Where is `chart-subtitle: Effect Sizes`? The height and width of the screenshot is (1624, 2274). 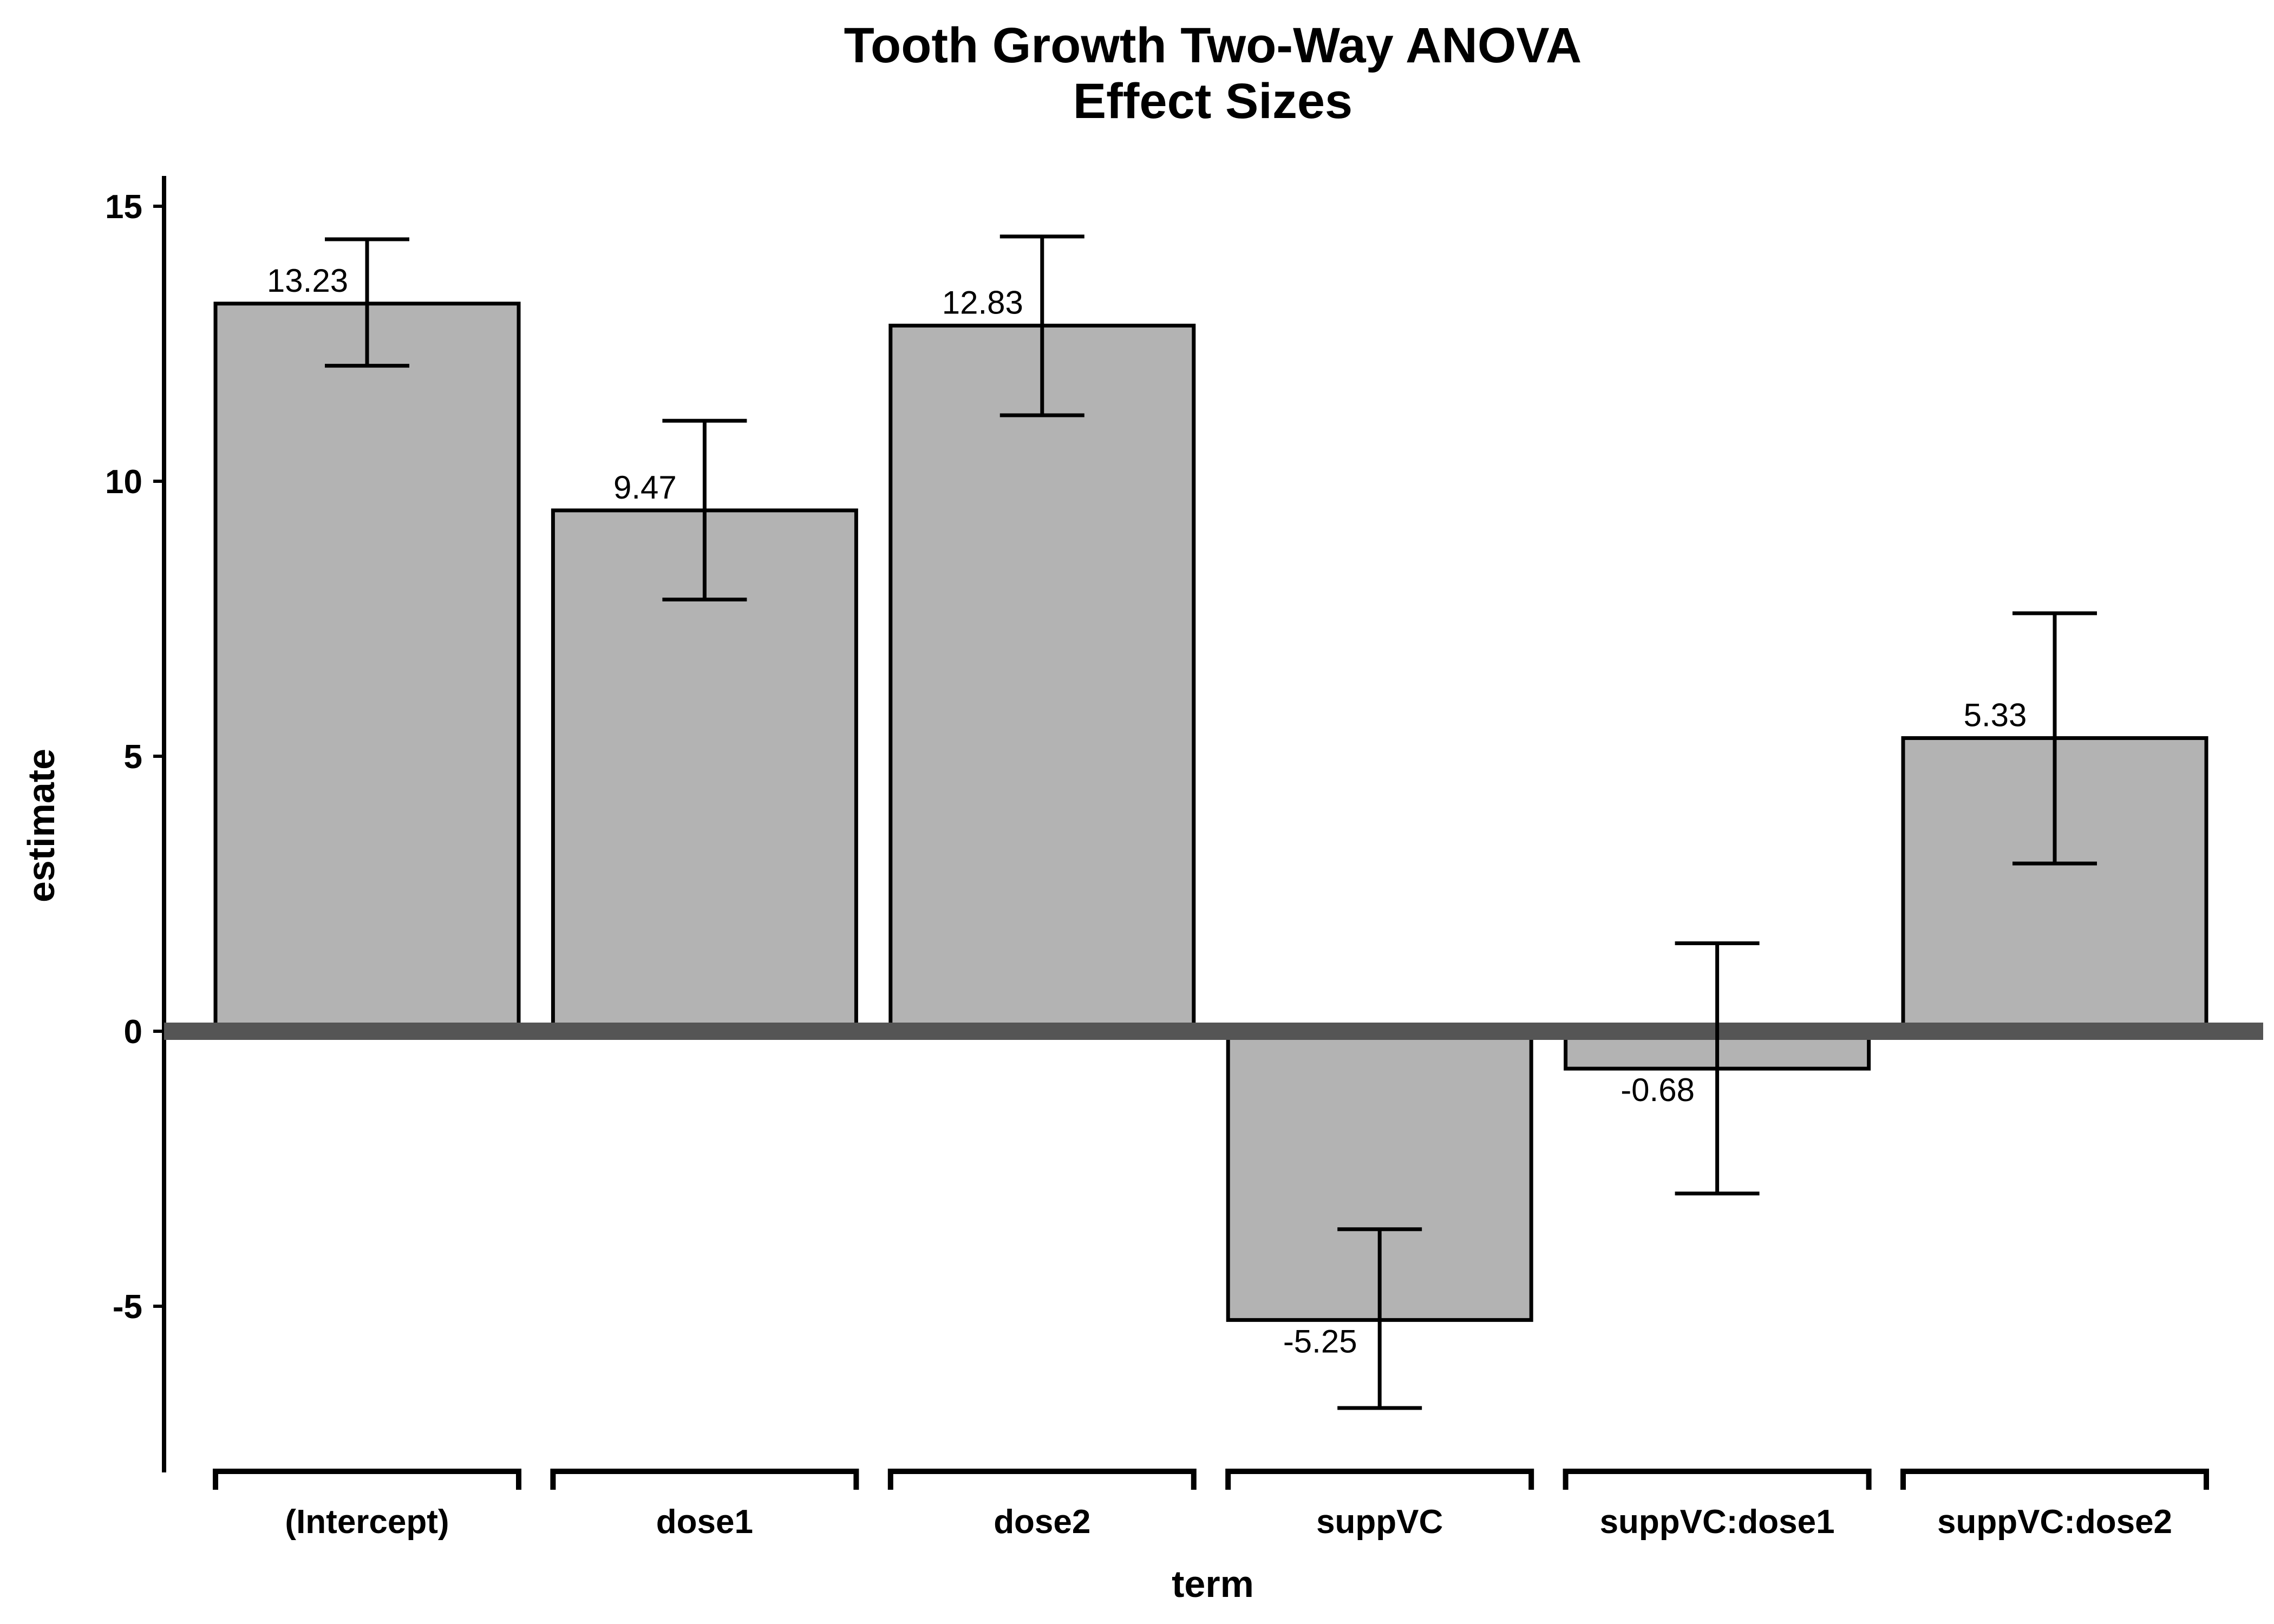 chart-subtitle: Effect Sizes is located at coordinates (1212, 101).